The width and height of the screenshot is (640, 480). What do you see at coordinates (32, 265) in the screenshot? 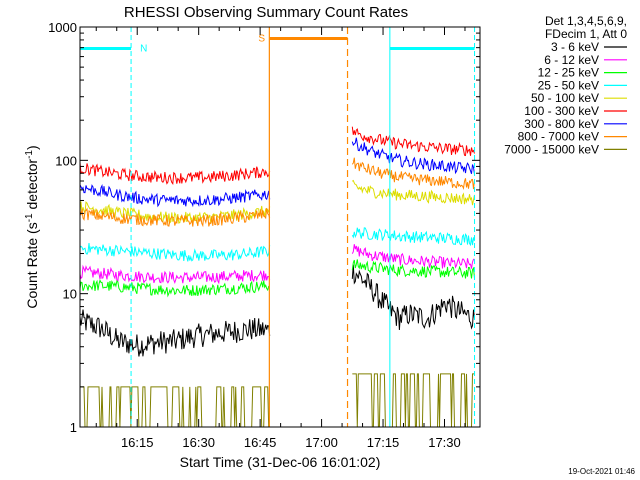
I see `y-axis-label-part1: Count Rate (s` at bounding box center [32, 265].